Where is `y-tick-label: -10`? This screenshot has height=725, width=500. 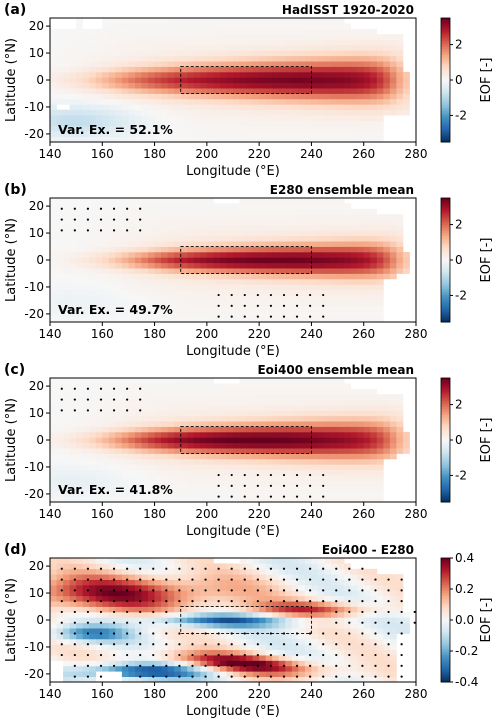
y-tick-label: -10 is located at coordinates (34, 467).